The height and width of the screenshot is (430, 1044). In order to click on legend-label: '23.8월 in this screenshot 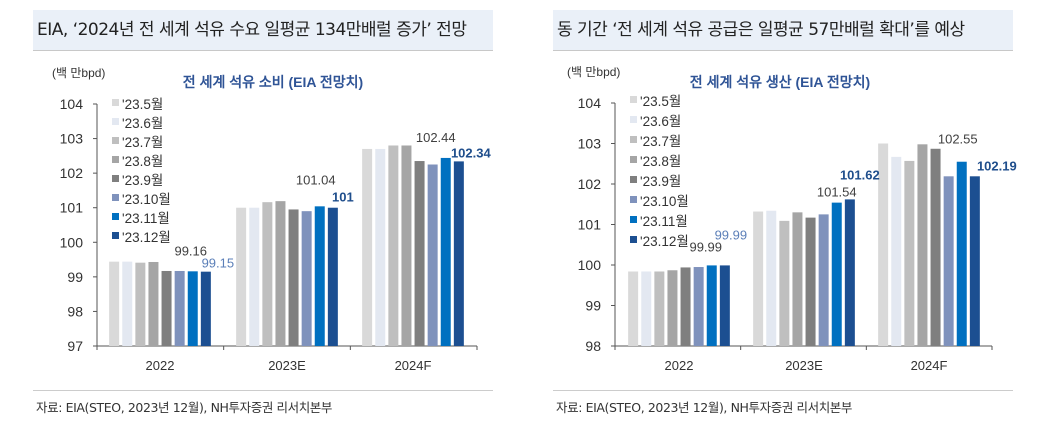, I will do `click(660, 161)`.